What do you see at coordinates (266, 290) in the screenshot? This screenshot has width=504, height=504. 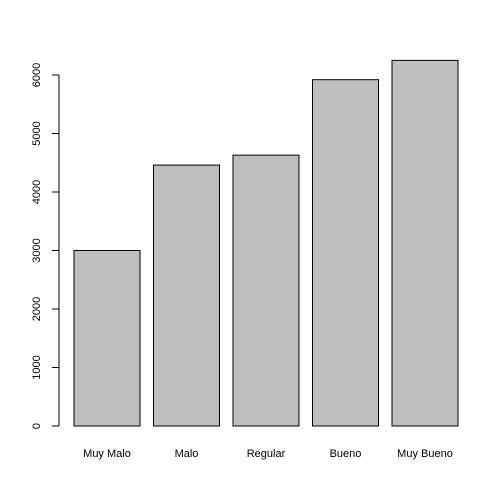 I see `bar-regular` at bounding box center [266, 290].